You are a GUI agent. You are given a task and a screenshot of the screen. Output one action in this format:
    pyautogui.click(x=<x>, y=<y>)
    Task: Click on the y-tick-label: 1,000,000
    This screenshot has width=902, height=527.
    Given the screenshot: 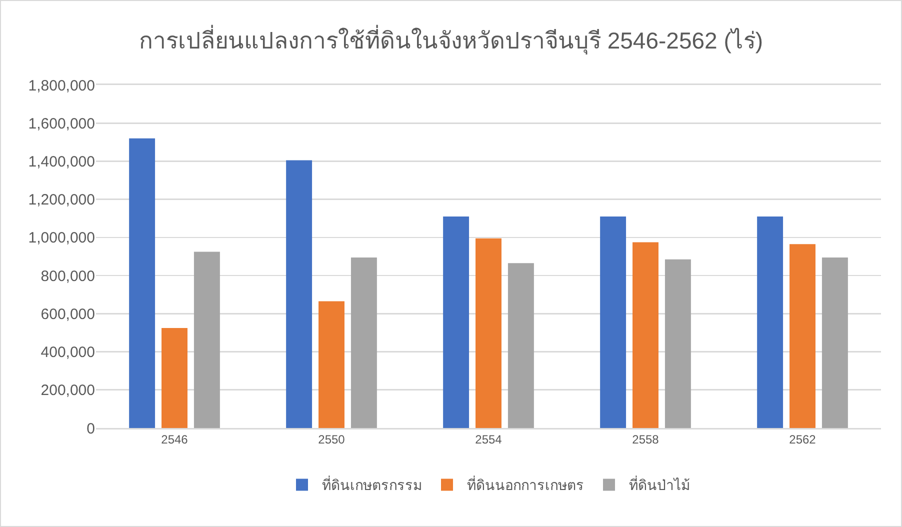 What is the action you would take?
    pyautogui.click(x=61, y=238)
    